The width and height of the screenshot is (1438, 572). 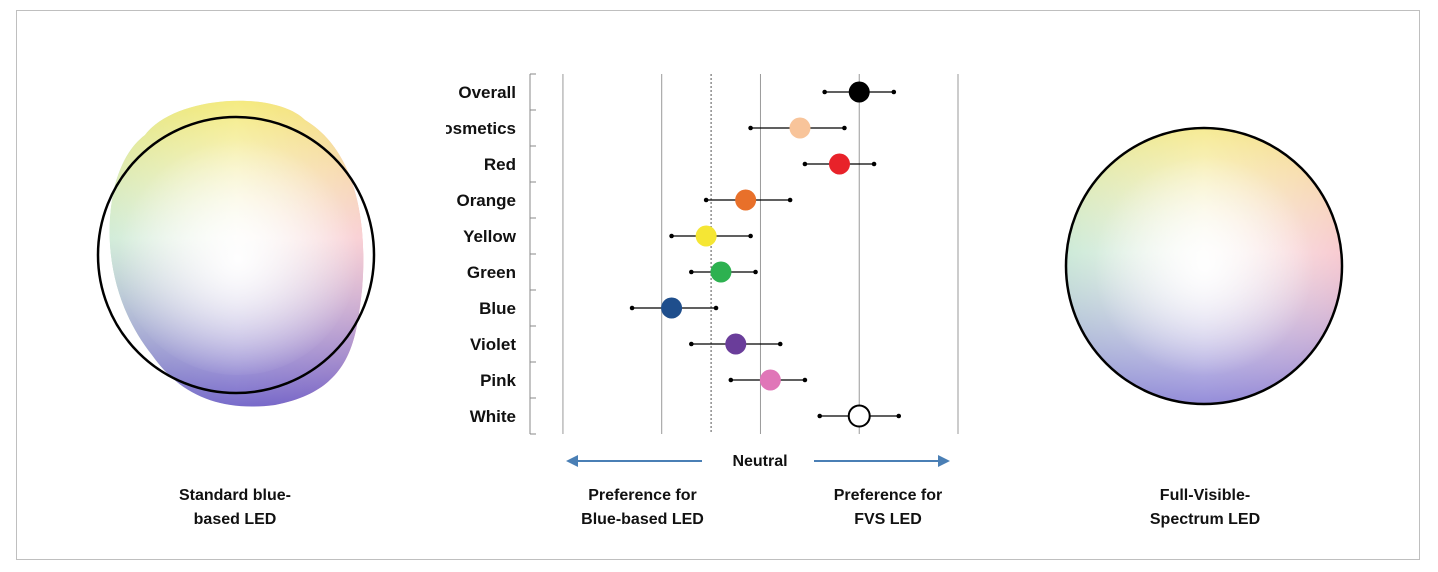 What do you see at coordinates (859, 416) in the screenshot?
I see `data-point-white` at bounding box center [859, 416].